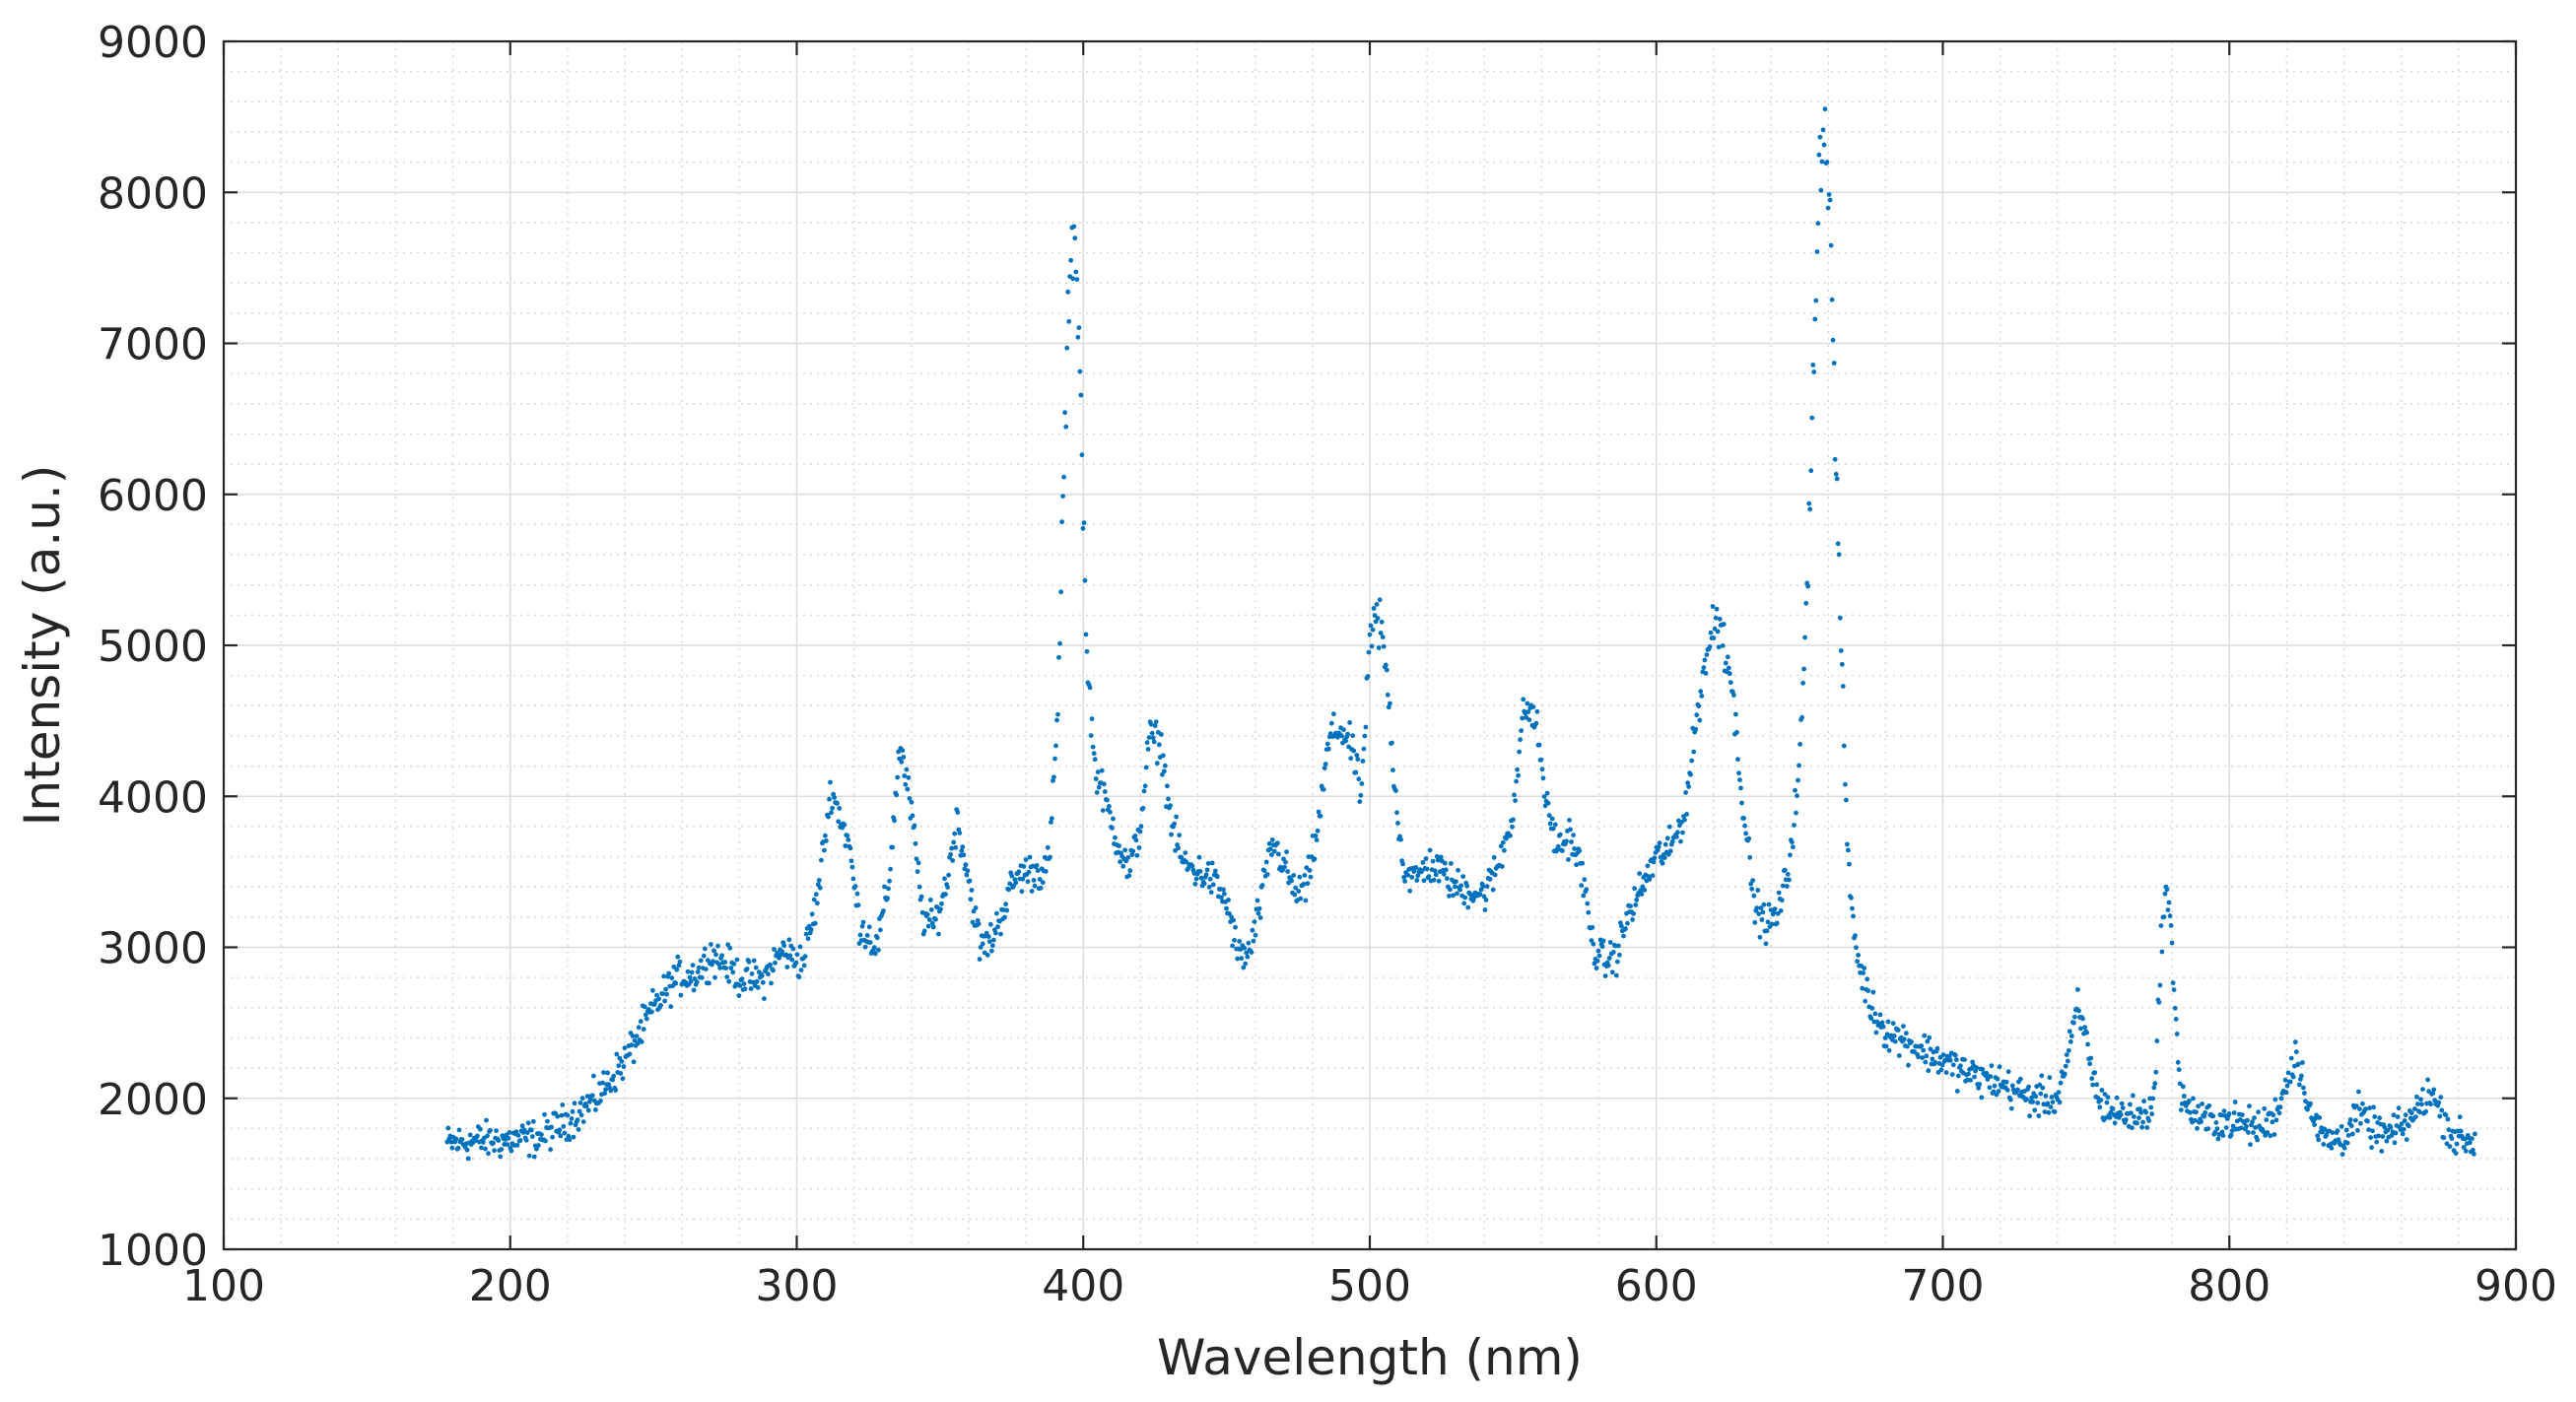 The image size is (2576, 1402). Describe the element at coordinates (510, 1286) in the screenshot. I see `x-tick-label: 200` at that location.